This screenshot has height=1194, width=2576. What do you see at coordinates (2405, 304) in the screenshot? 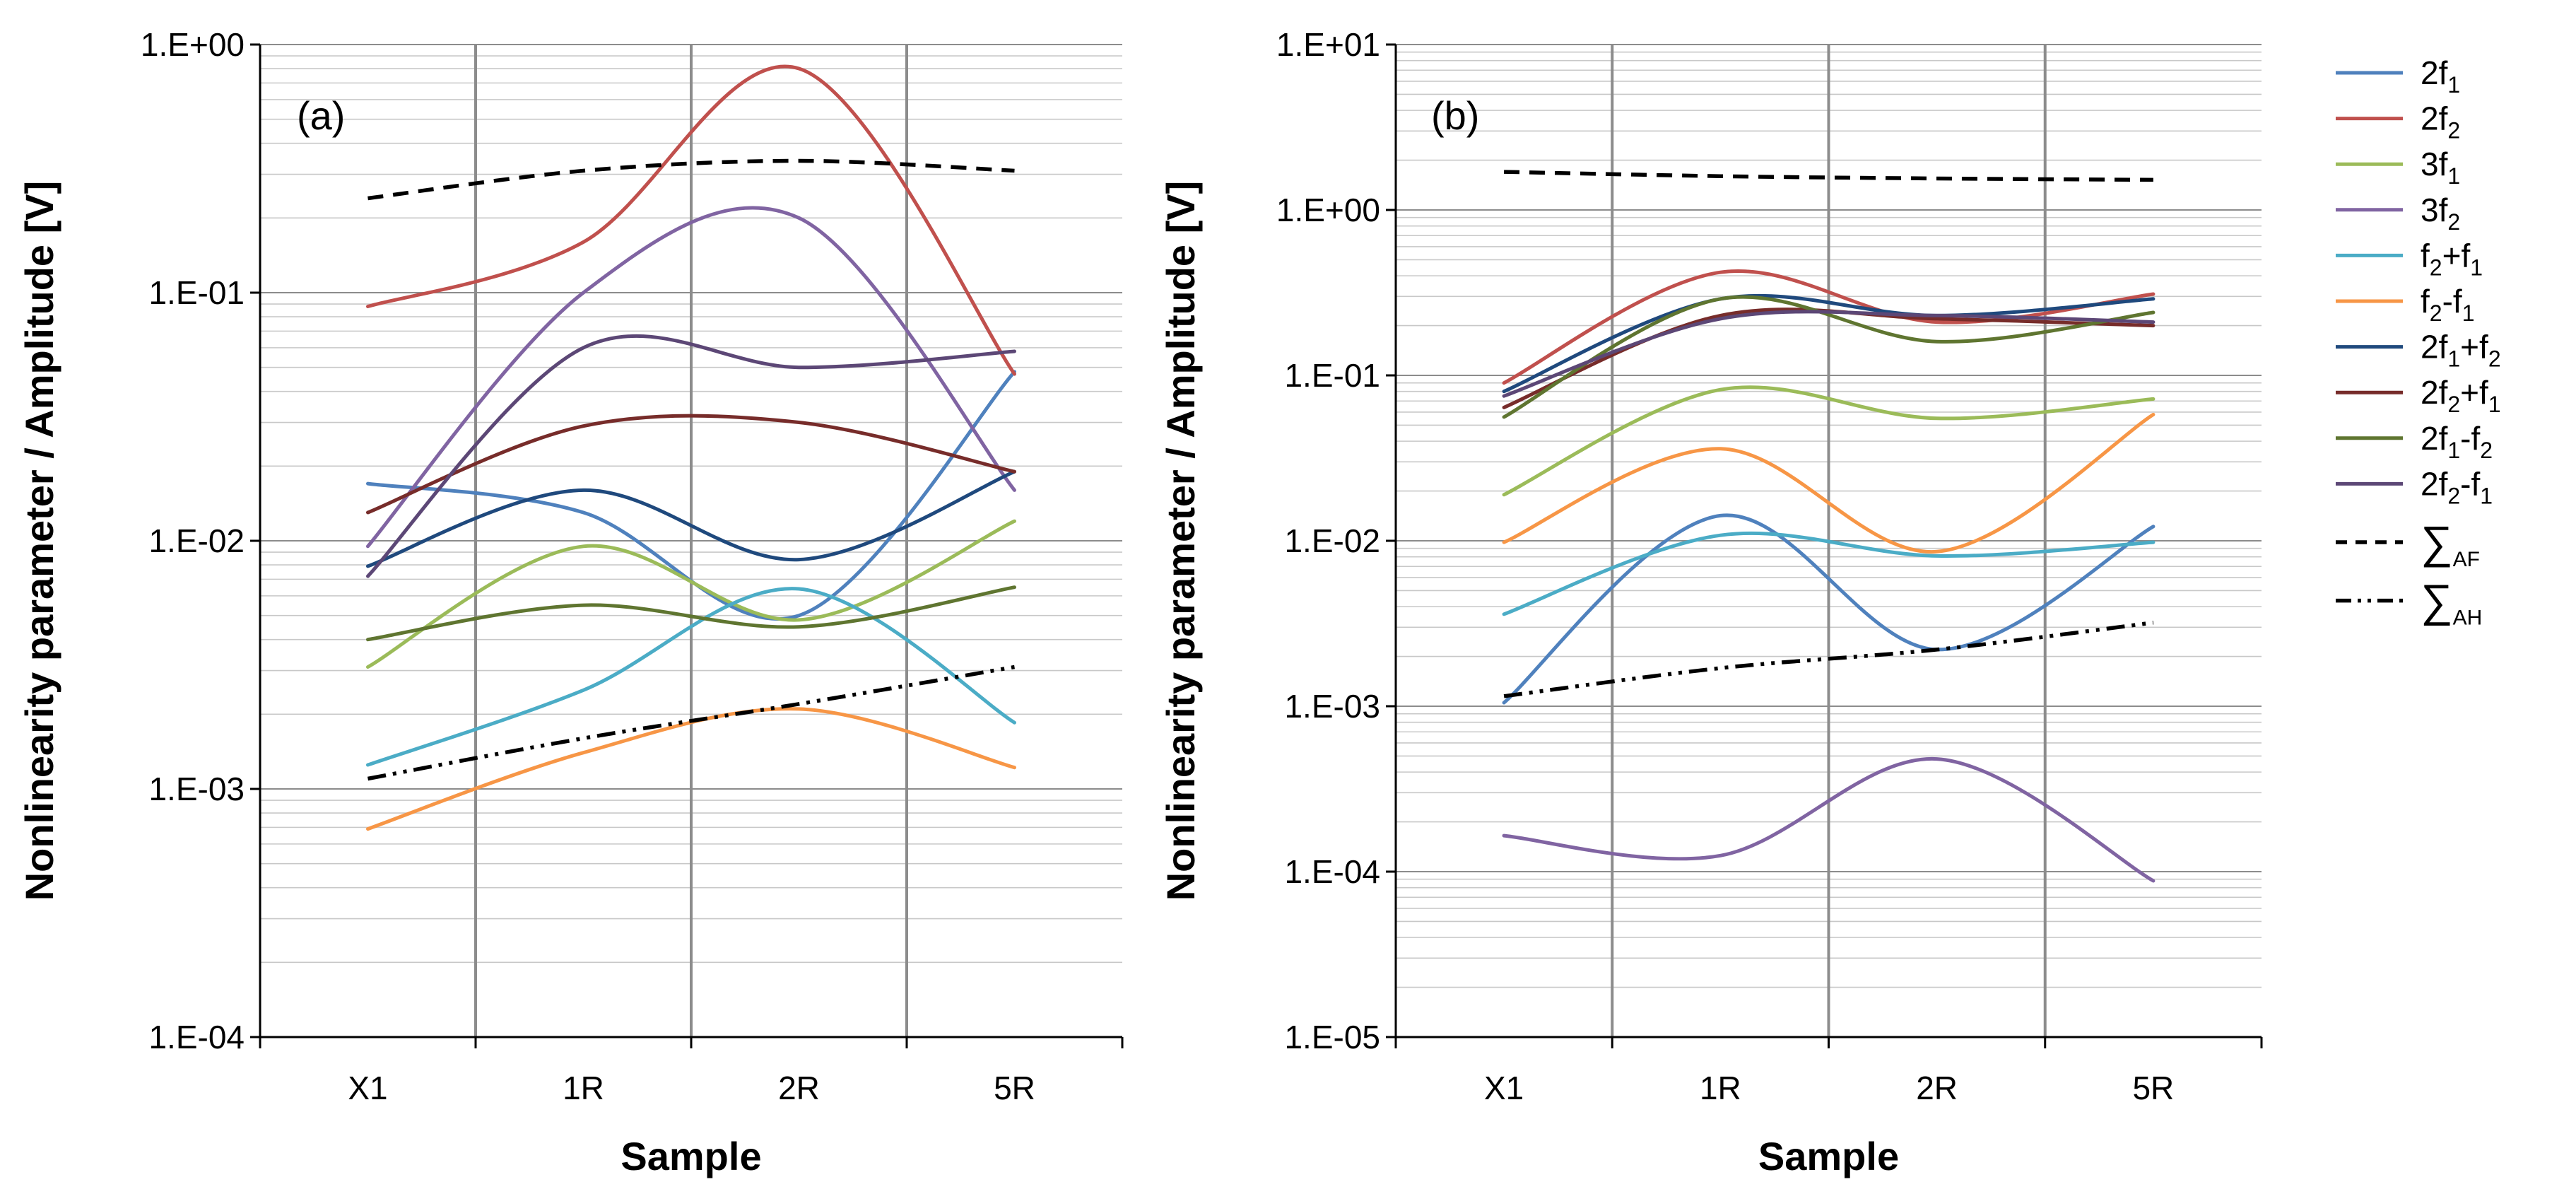
I see `legend-item: f2-f1` at bounding box center [2405, 304].